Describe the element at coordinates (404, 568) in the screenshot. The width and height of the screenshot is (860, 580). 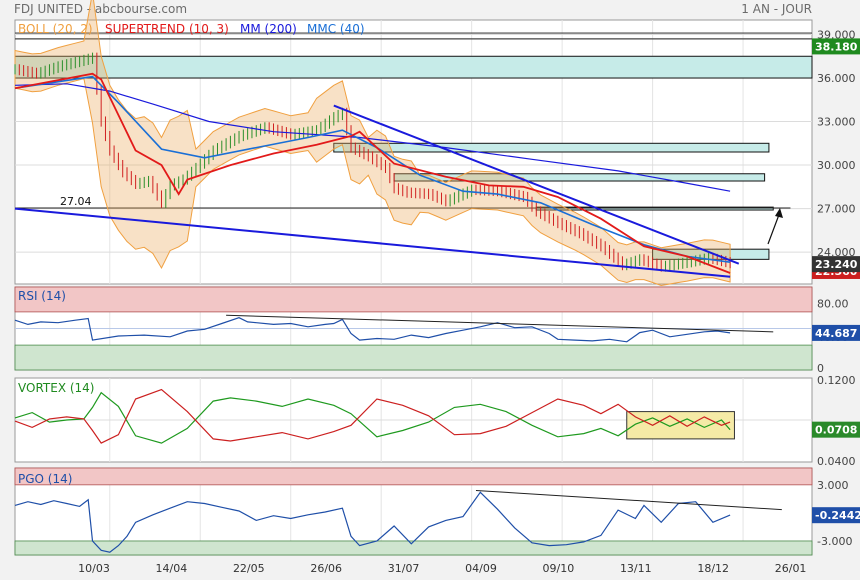
I see `x-tick-label: 31/07` at that location.